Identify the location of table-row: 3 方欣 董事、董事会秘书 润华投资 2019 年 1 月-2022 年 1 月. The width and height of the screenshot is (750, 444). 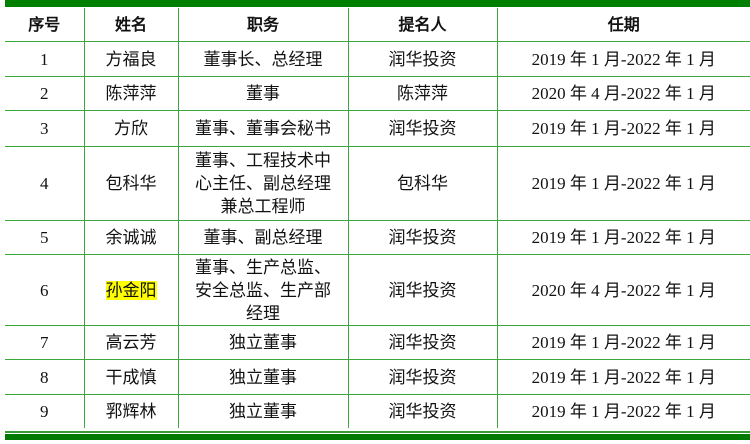
(377, 128).